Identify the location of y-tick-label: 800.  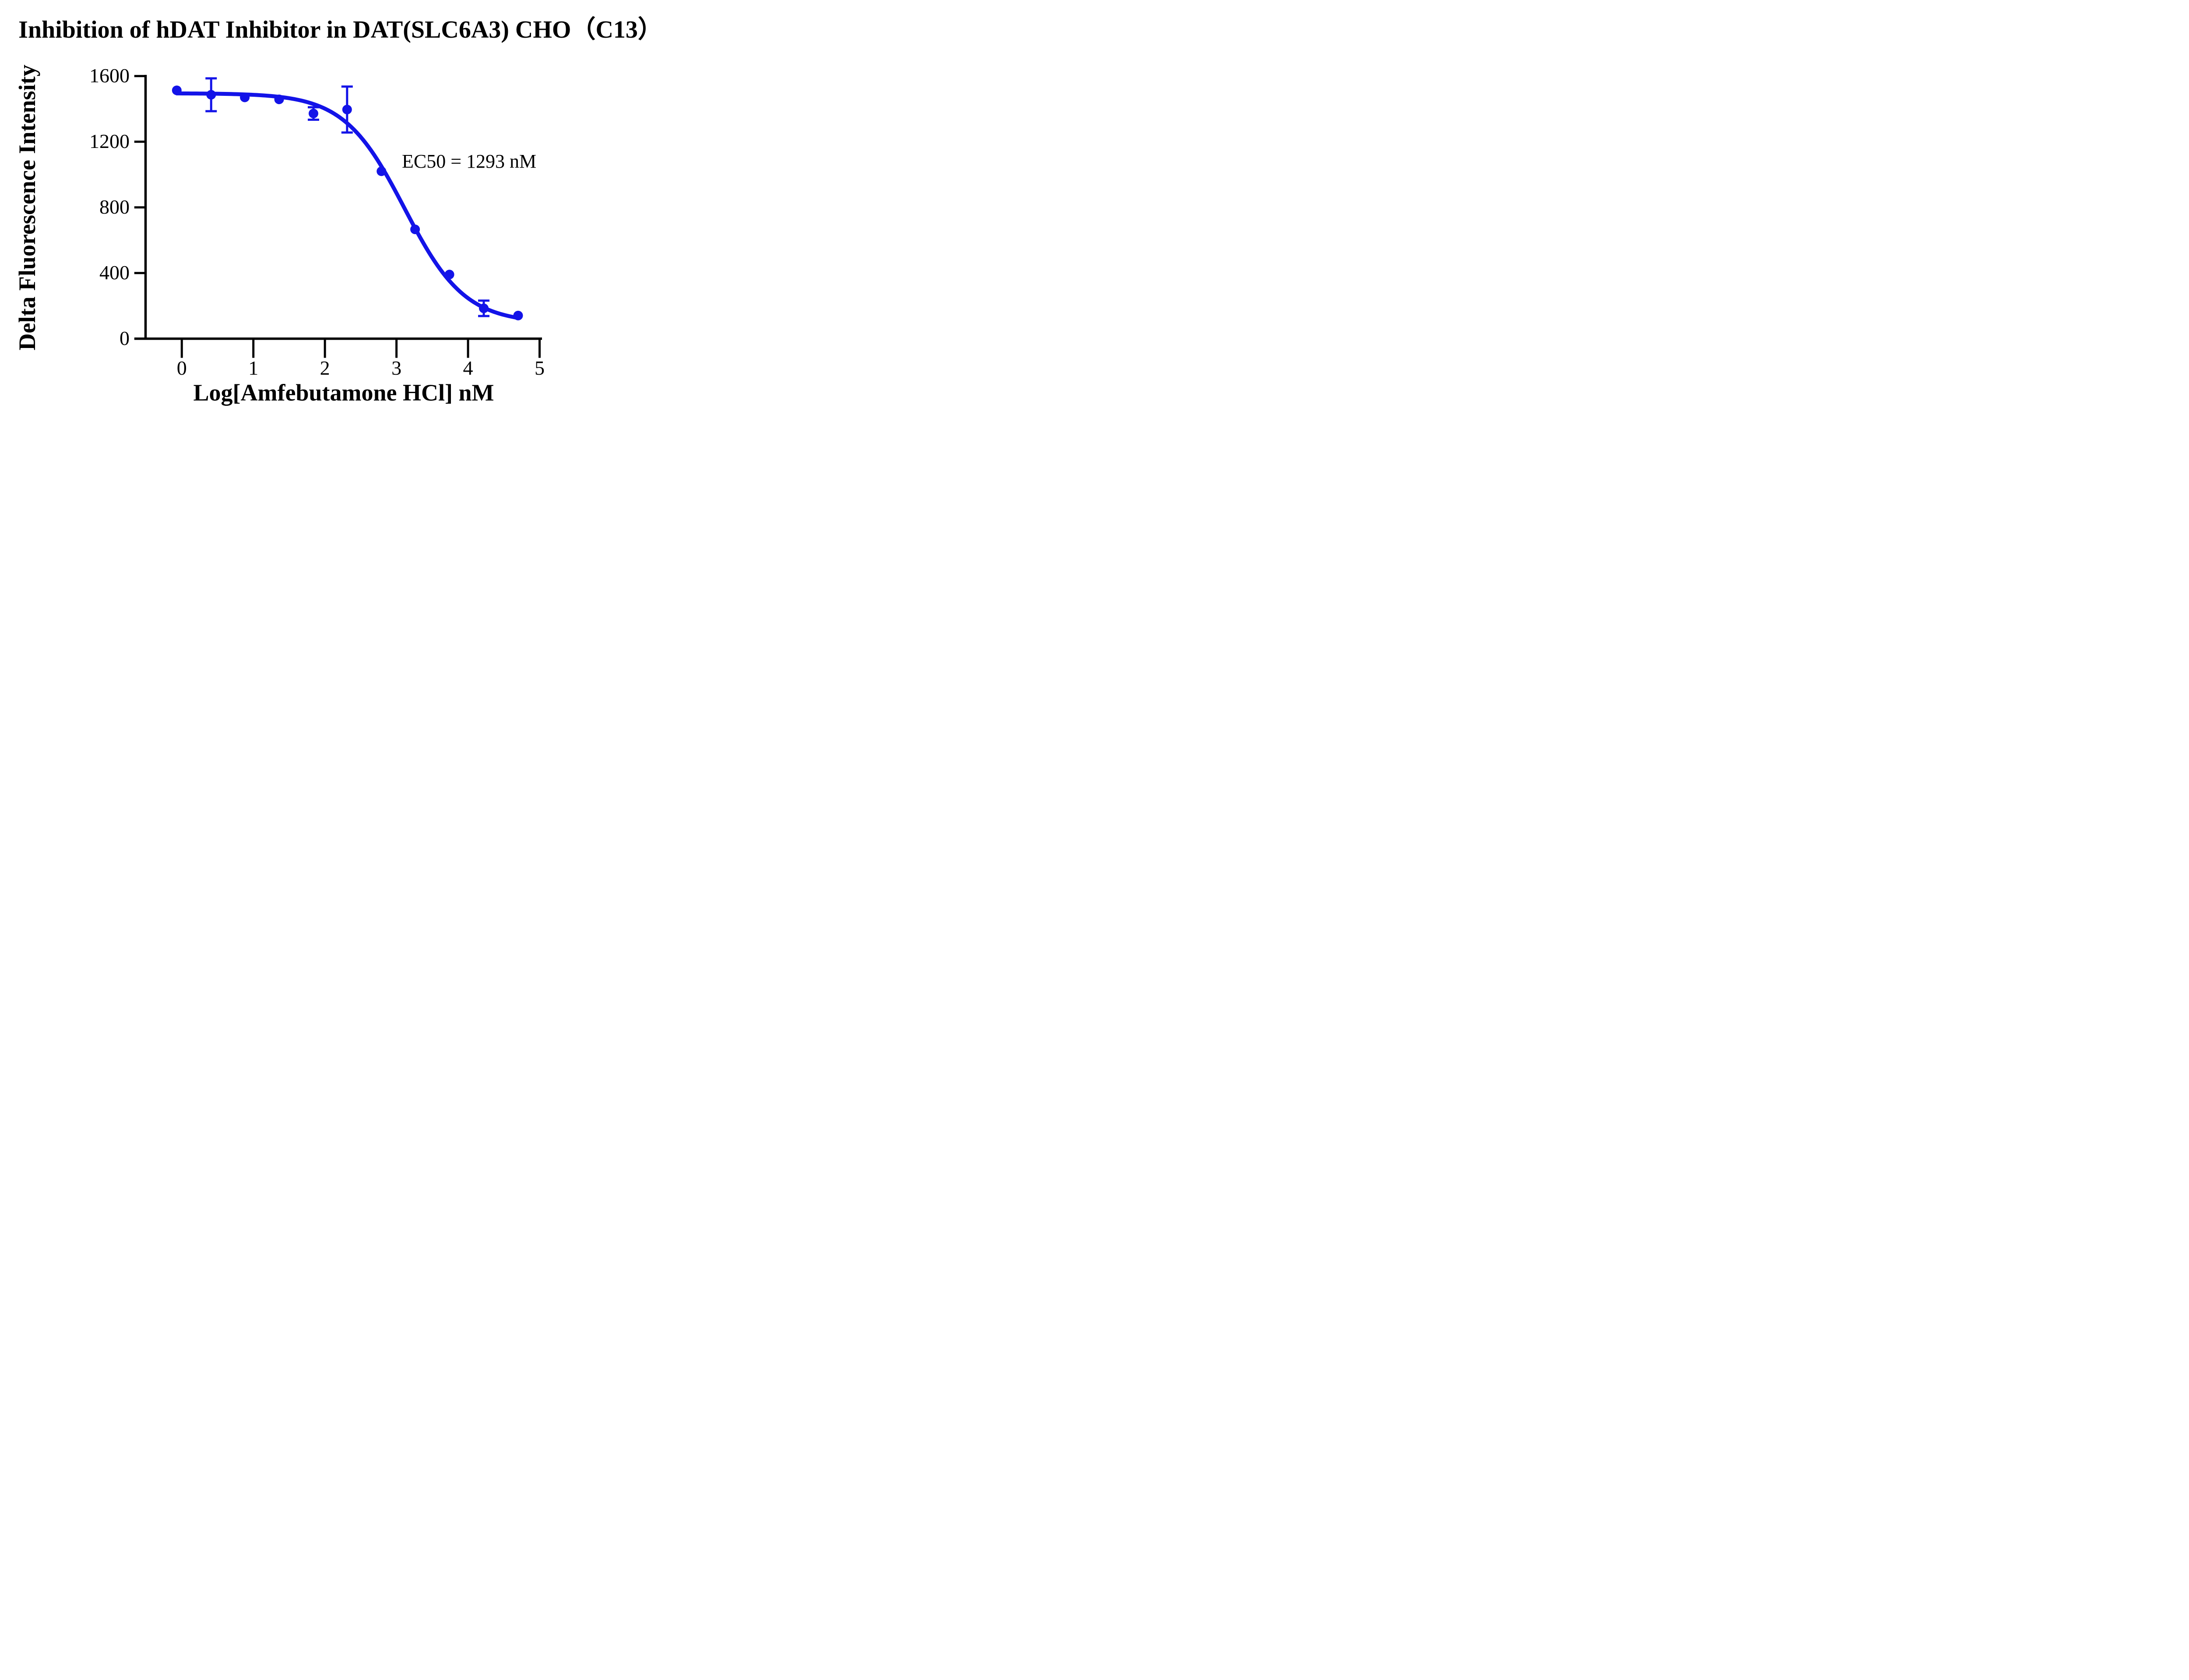
(115, 206).